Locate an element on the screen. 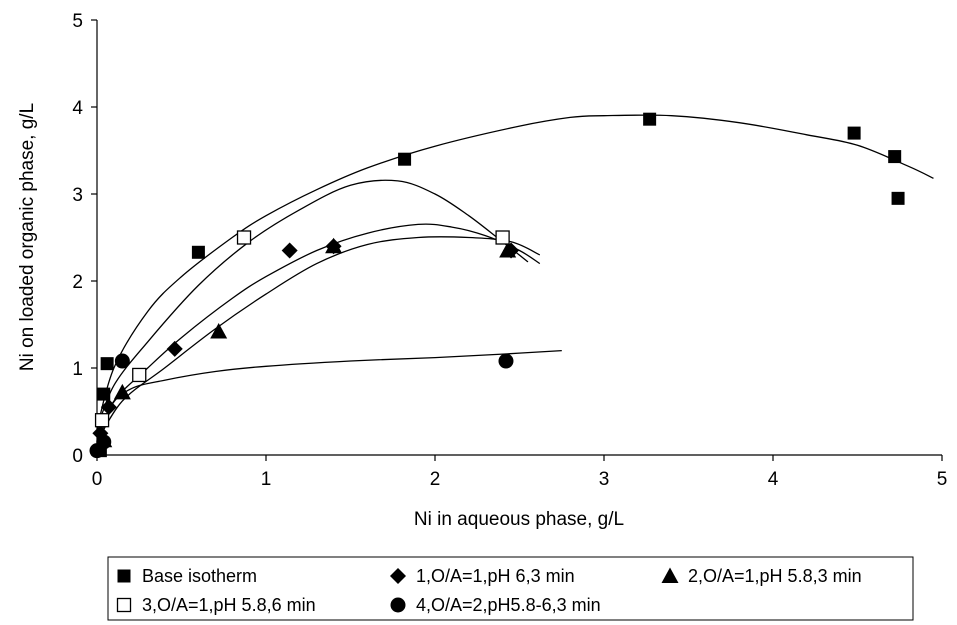 The height and width of the screenshot is (625, 957). x-tick-label: 0 is located at coordinates (97, 479).